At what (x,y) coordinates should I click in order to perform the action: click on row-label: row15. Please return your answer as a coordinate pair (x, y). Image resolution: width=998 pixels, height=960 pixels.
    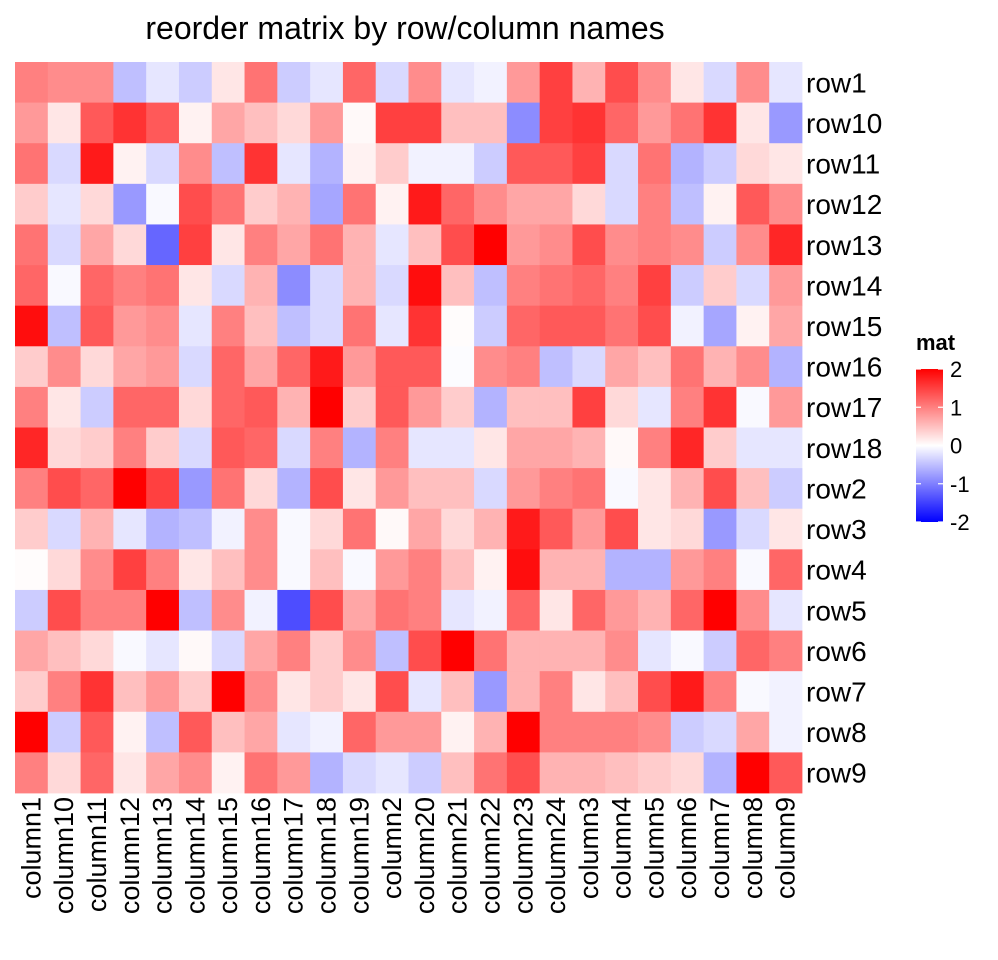
    Looking at the image, I should click on (844, 326).